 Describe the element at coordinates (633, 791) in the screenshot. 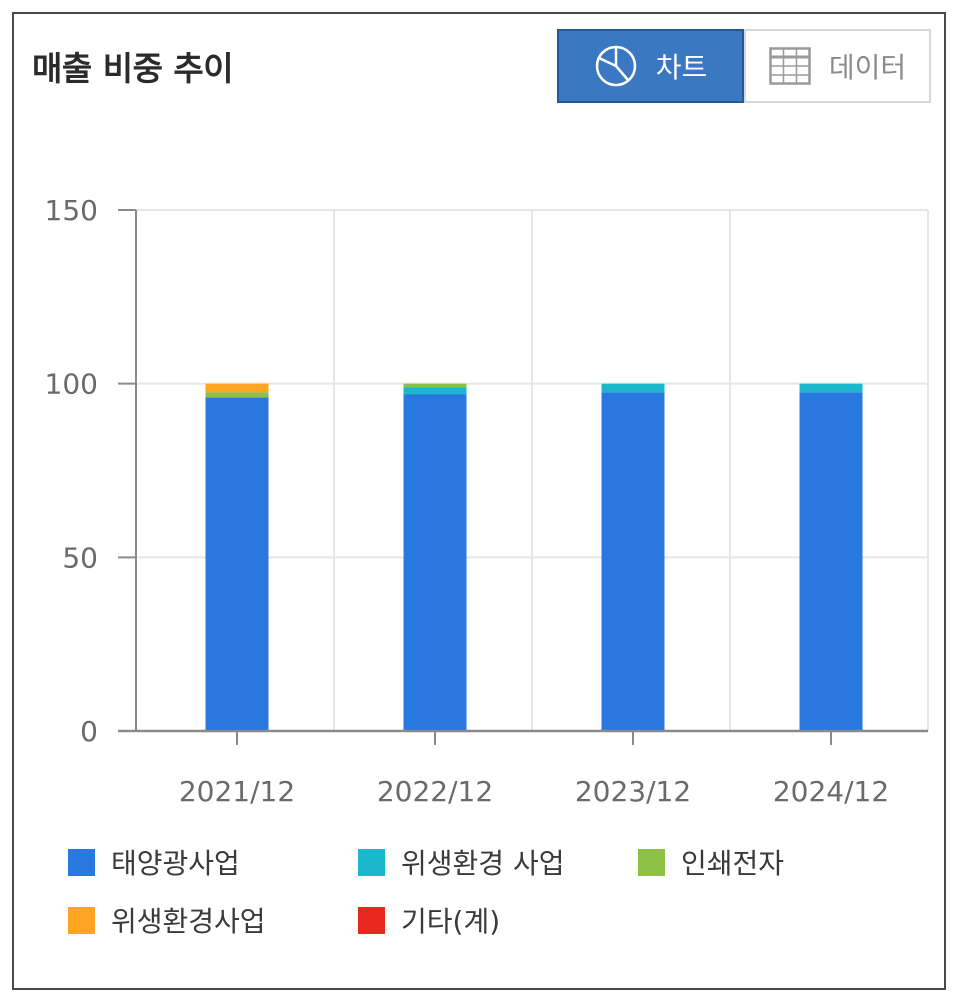

I see `x-tick-label: 2023/12` at that location.